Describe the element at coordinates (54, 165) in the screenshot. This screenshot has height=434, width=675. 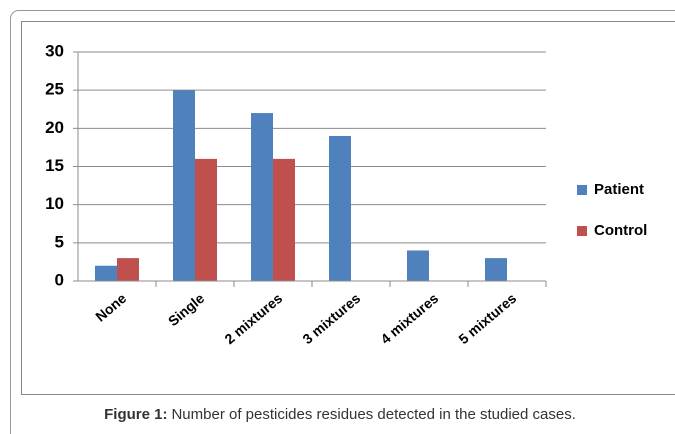
I see `y-tick-label: 15` at that location.